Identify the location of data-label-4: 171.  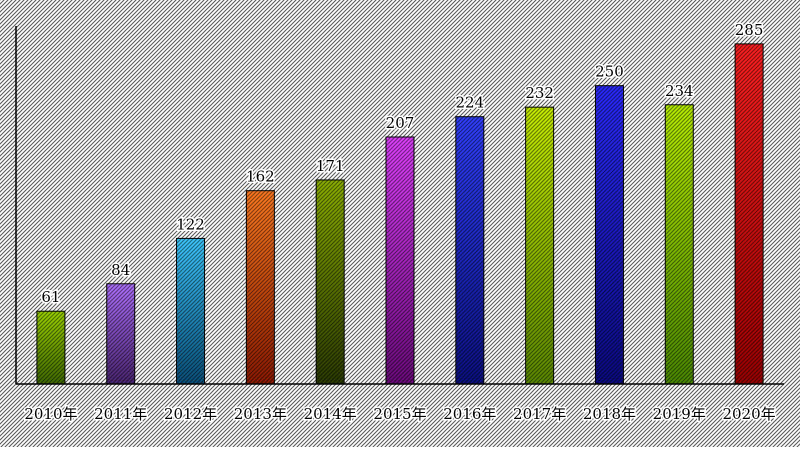
(330, 166).